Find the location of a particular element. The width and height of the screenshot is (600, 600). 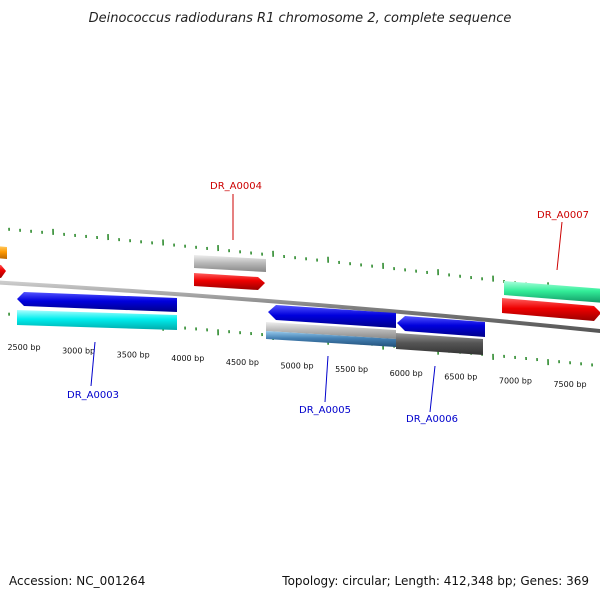

accession-text: Accession: NC_001264 is located at coordinates (77, 581).